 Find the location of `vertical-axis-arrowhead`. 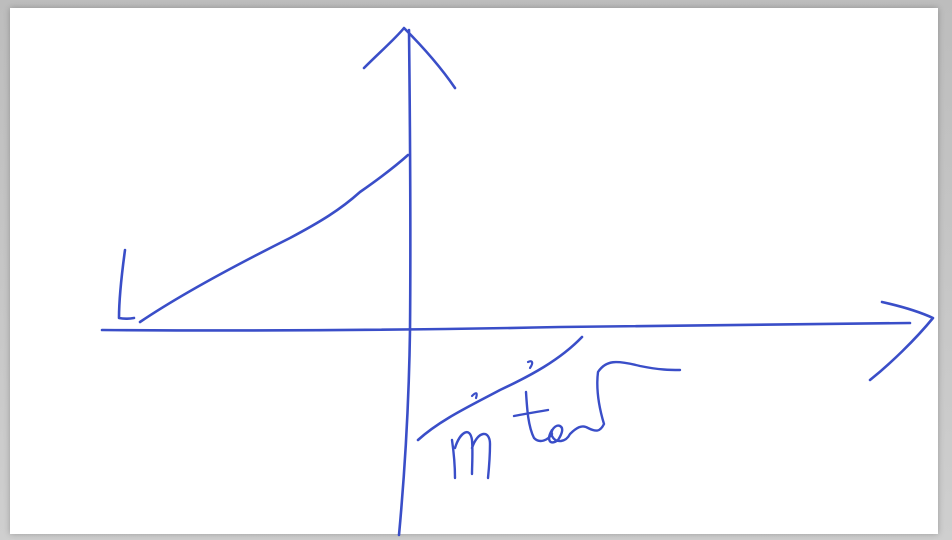

vertical-axis-arrowhead is located at coordinates (409, 58).